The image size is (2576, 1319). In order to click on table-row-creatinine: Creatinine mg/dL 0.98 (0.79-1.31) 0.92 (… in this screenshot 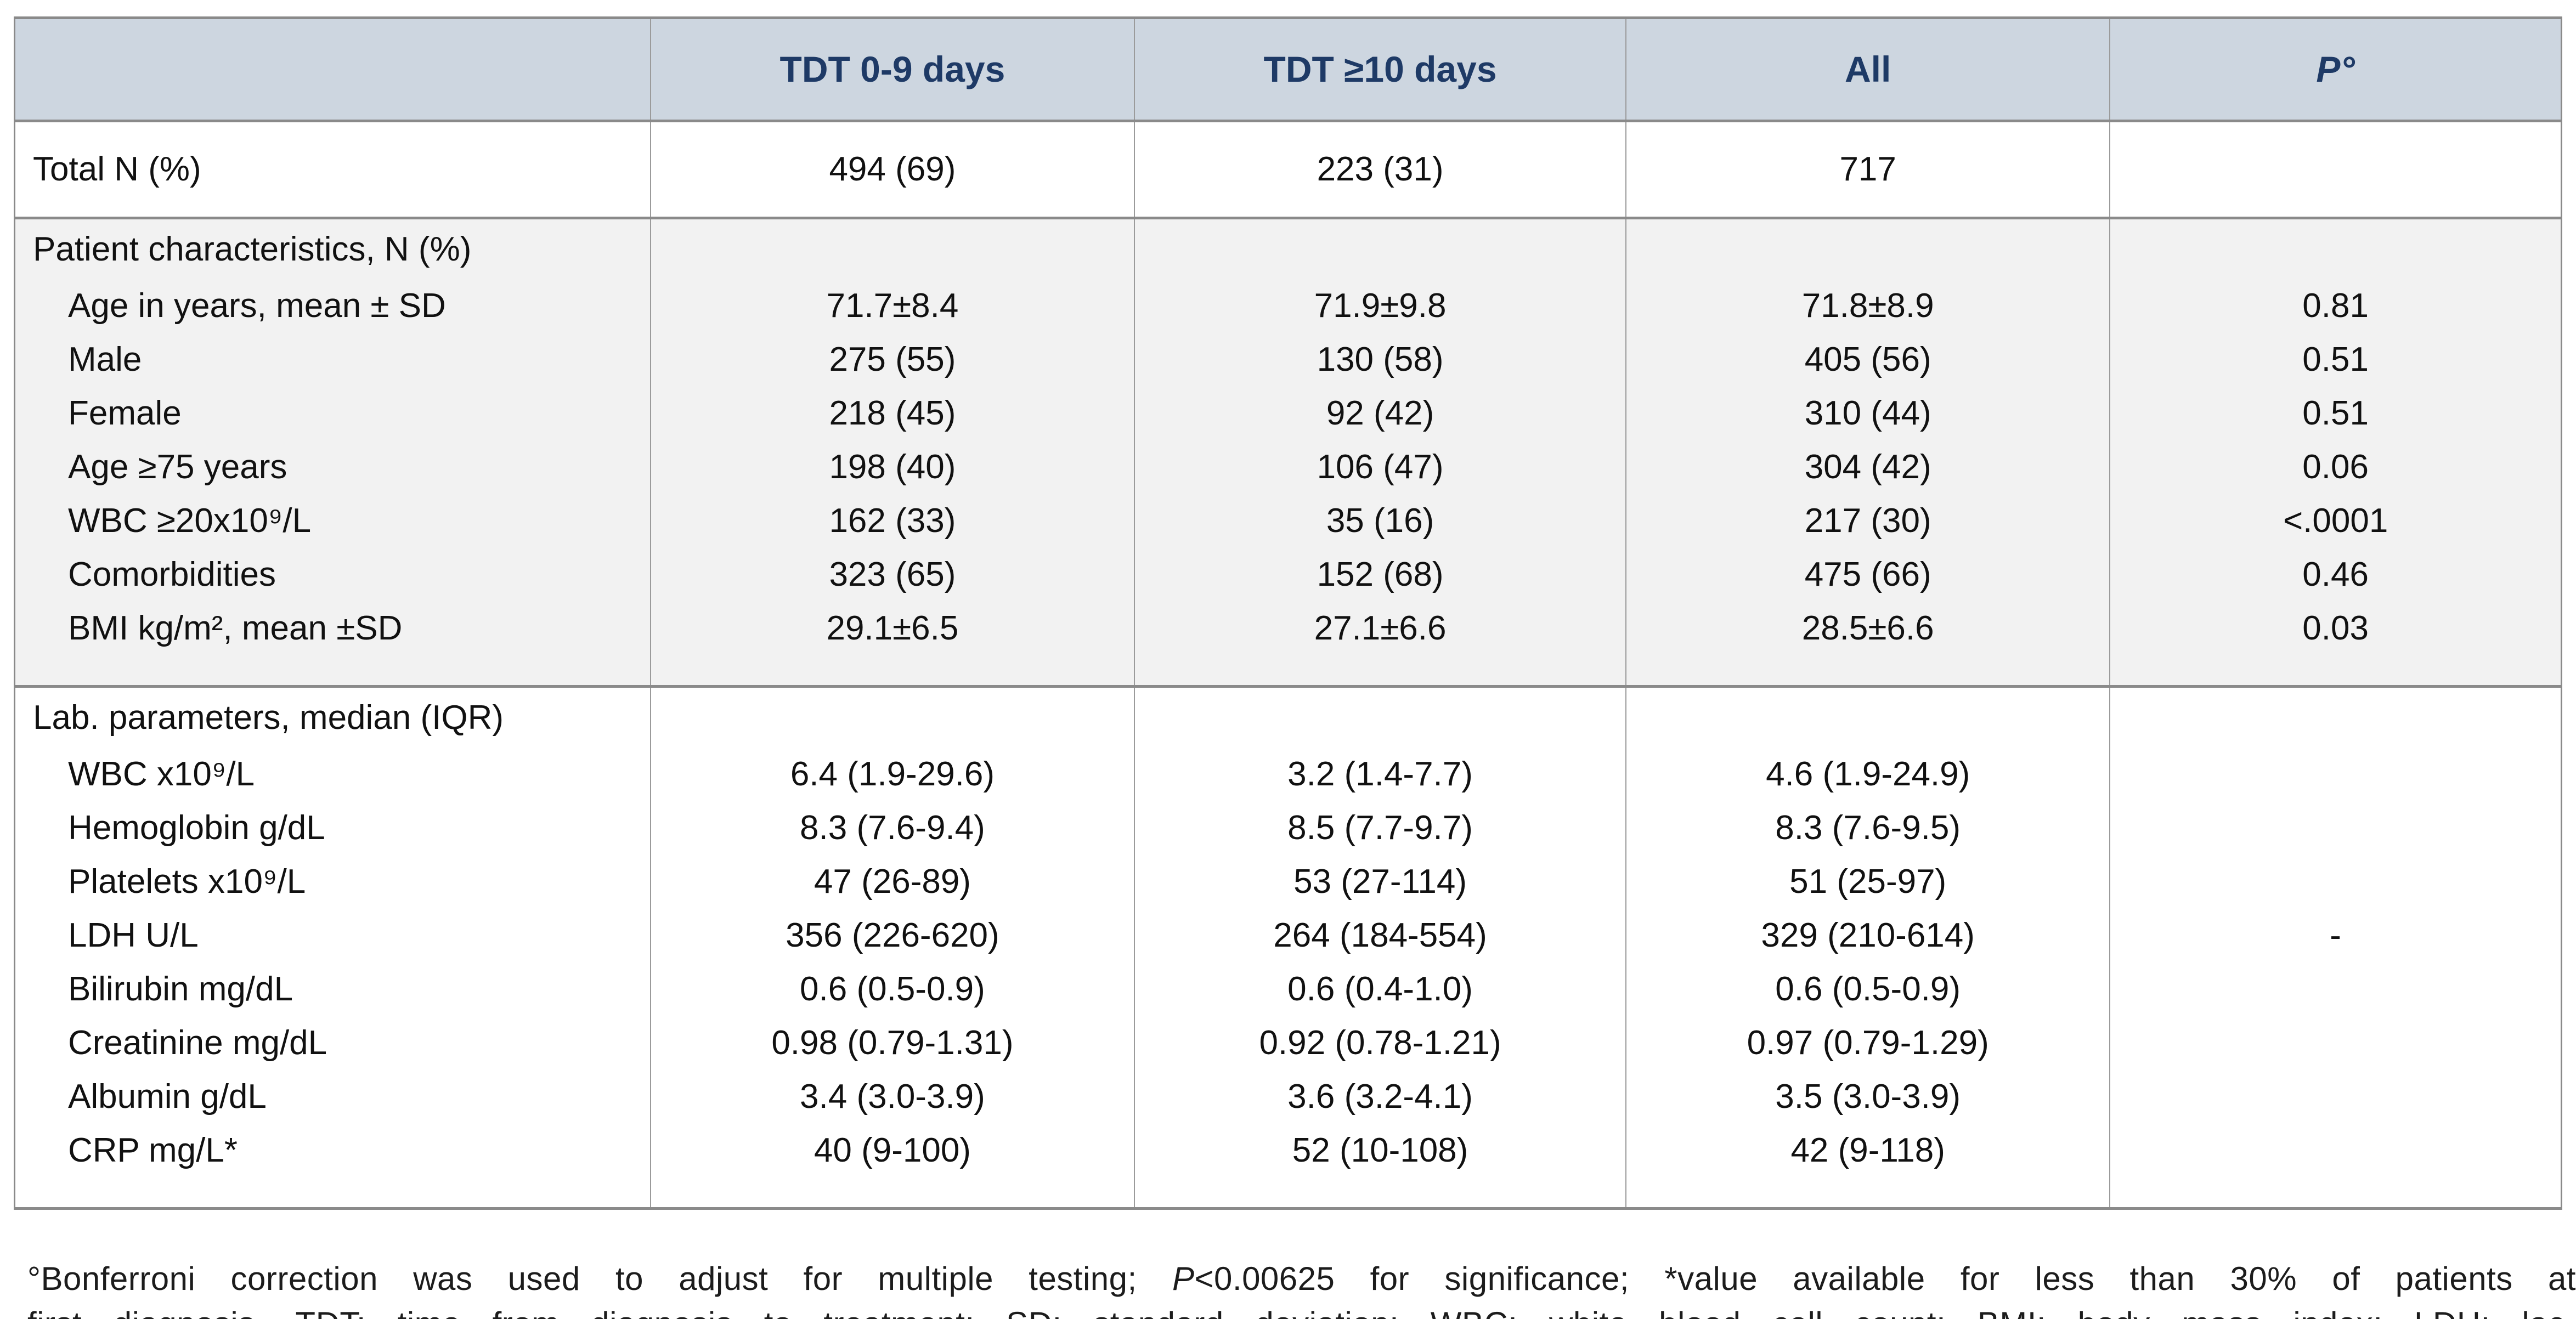, I will do `click(1288, 1043)`.